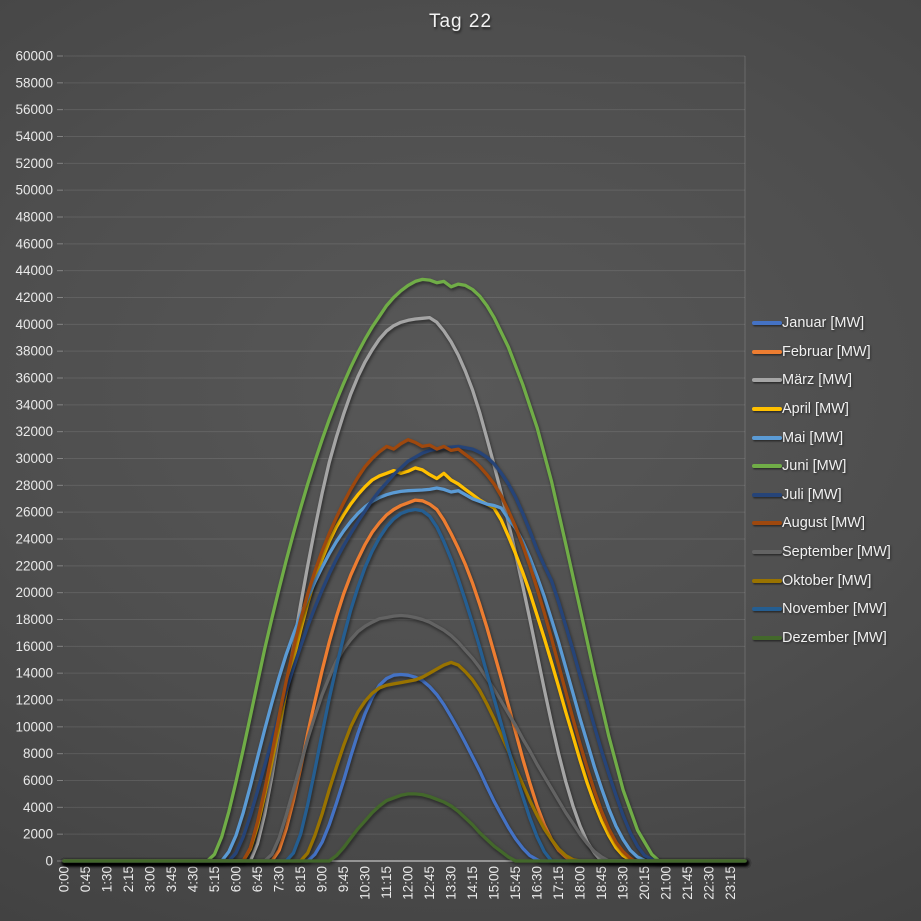 The height and width of the screenshot is (921, 921). What do you see at coordinates (214, 879) in the screenshot?
I see `x-axis-label: 5:15` at bounding box center [214, 879].